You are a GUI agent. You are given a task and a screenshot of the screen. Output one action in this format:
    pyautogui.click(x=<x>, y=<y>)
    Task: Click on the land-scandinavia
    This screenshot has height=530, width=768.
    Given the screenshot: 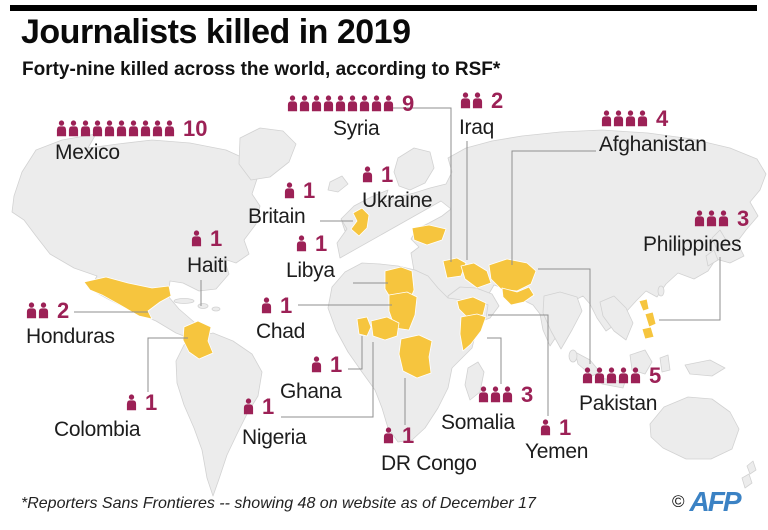 What is the action you would take?
    pyautogui.click(x=414, y=169)
    